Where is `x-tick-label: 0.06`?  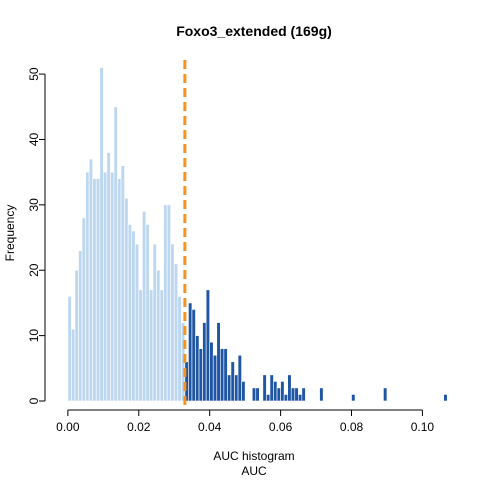
x-tick-label: 0.06 is located at coordinates (281, 427).